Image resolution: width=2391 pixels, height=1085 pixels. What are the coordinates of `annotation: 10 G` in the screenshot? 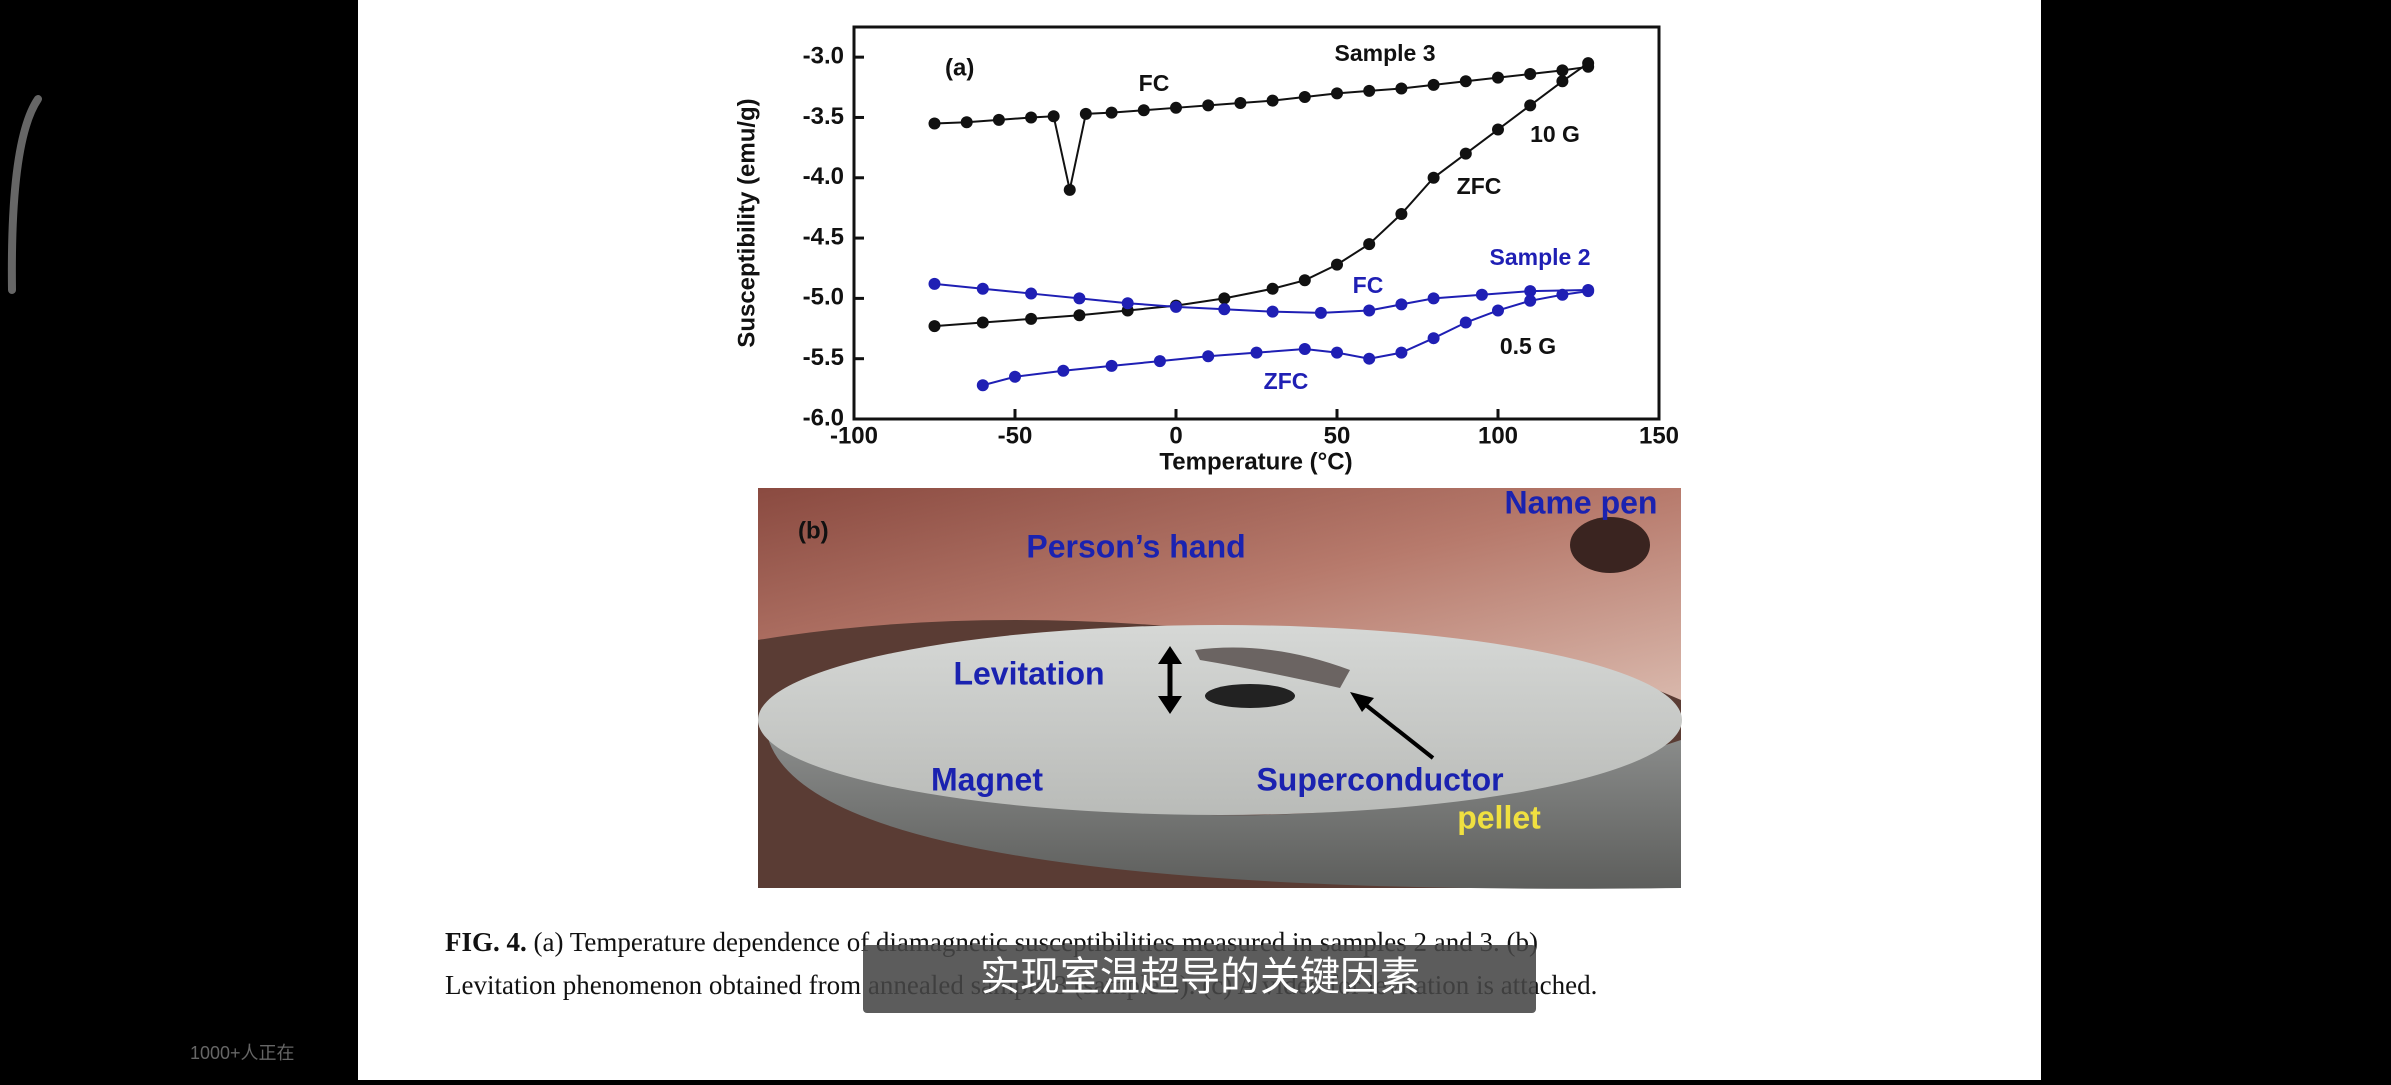 It's located at (1555, 134).